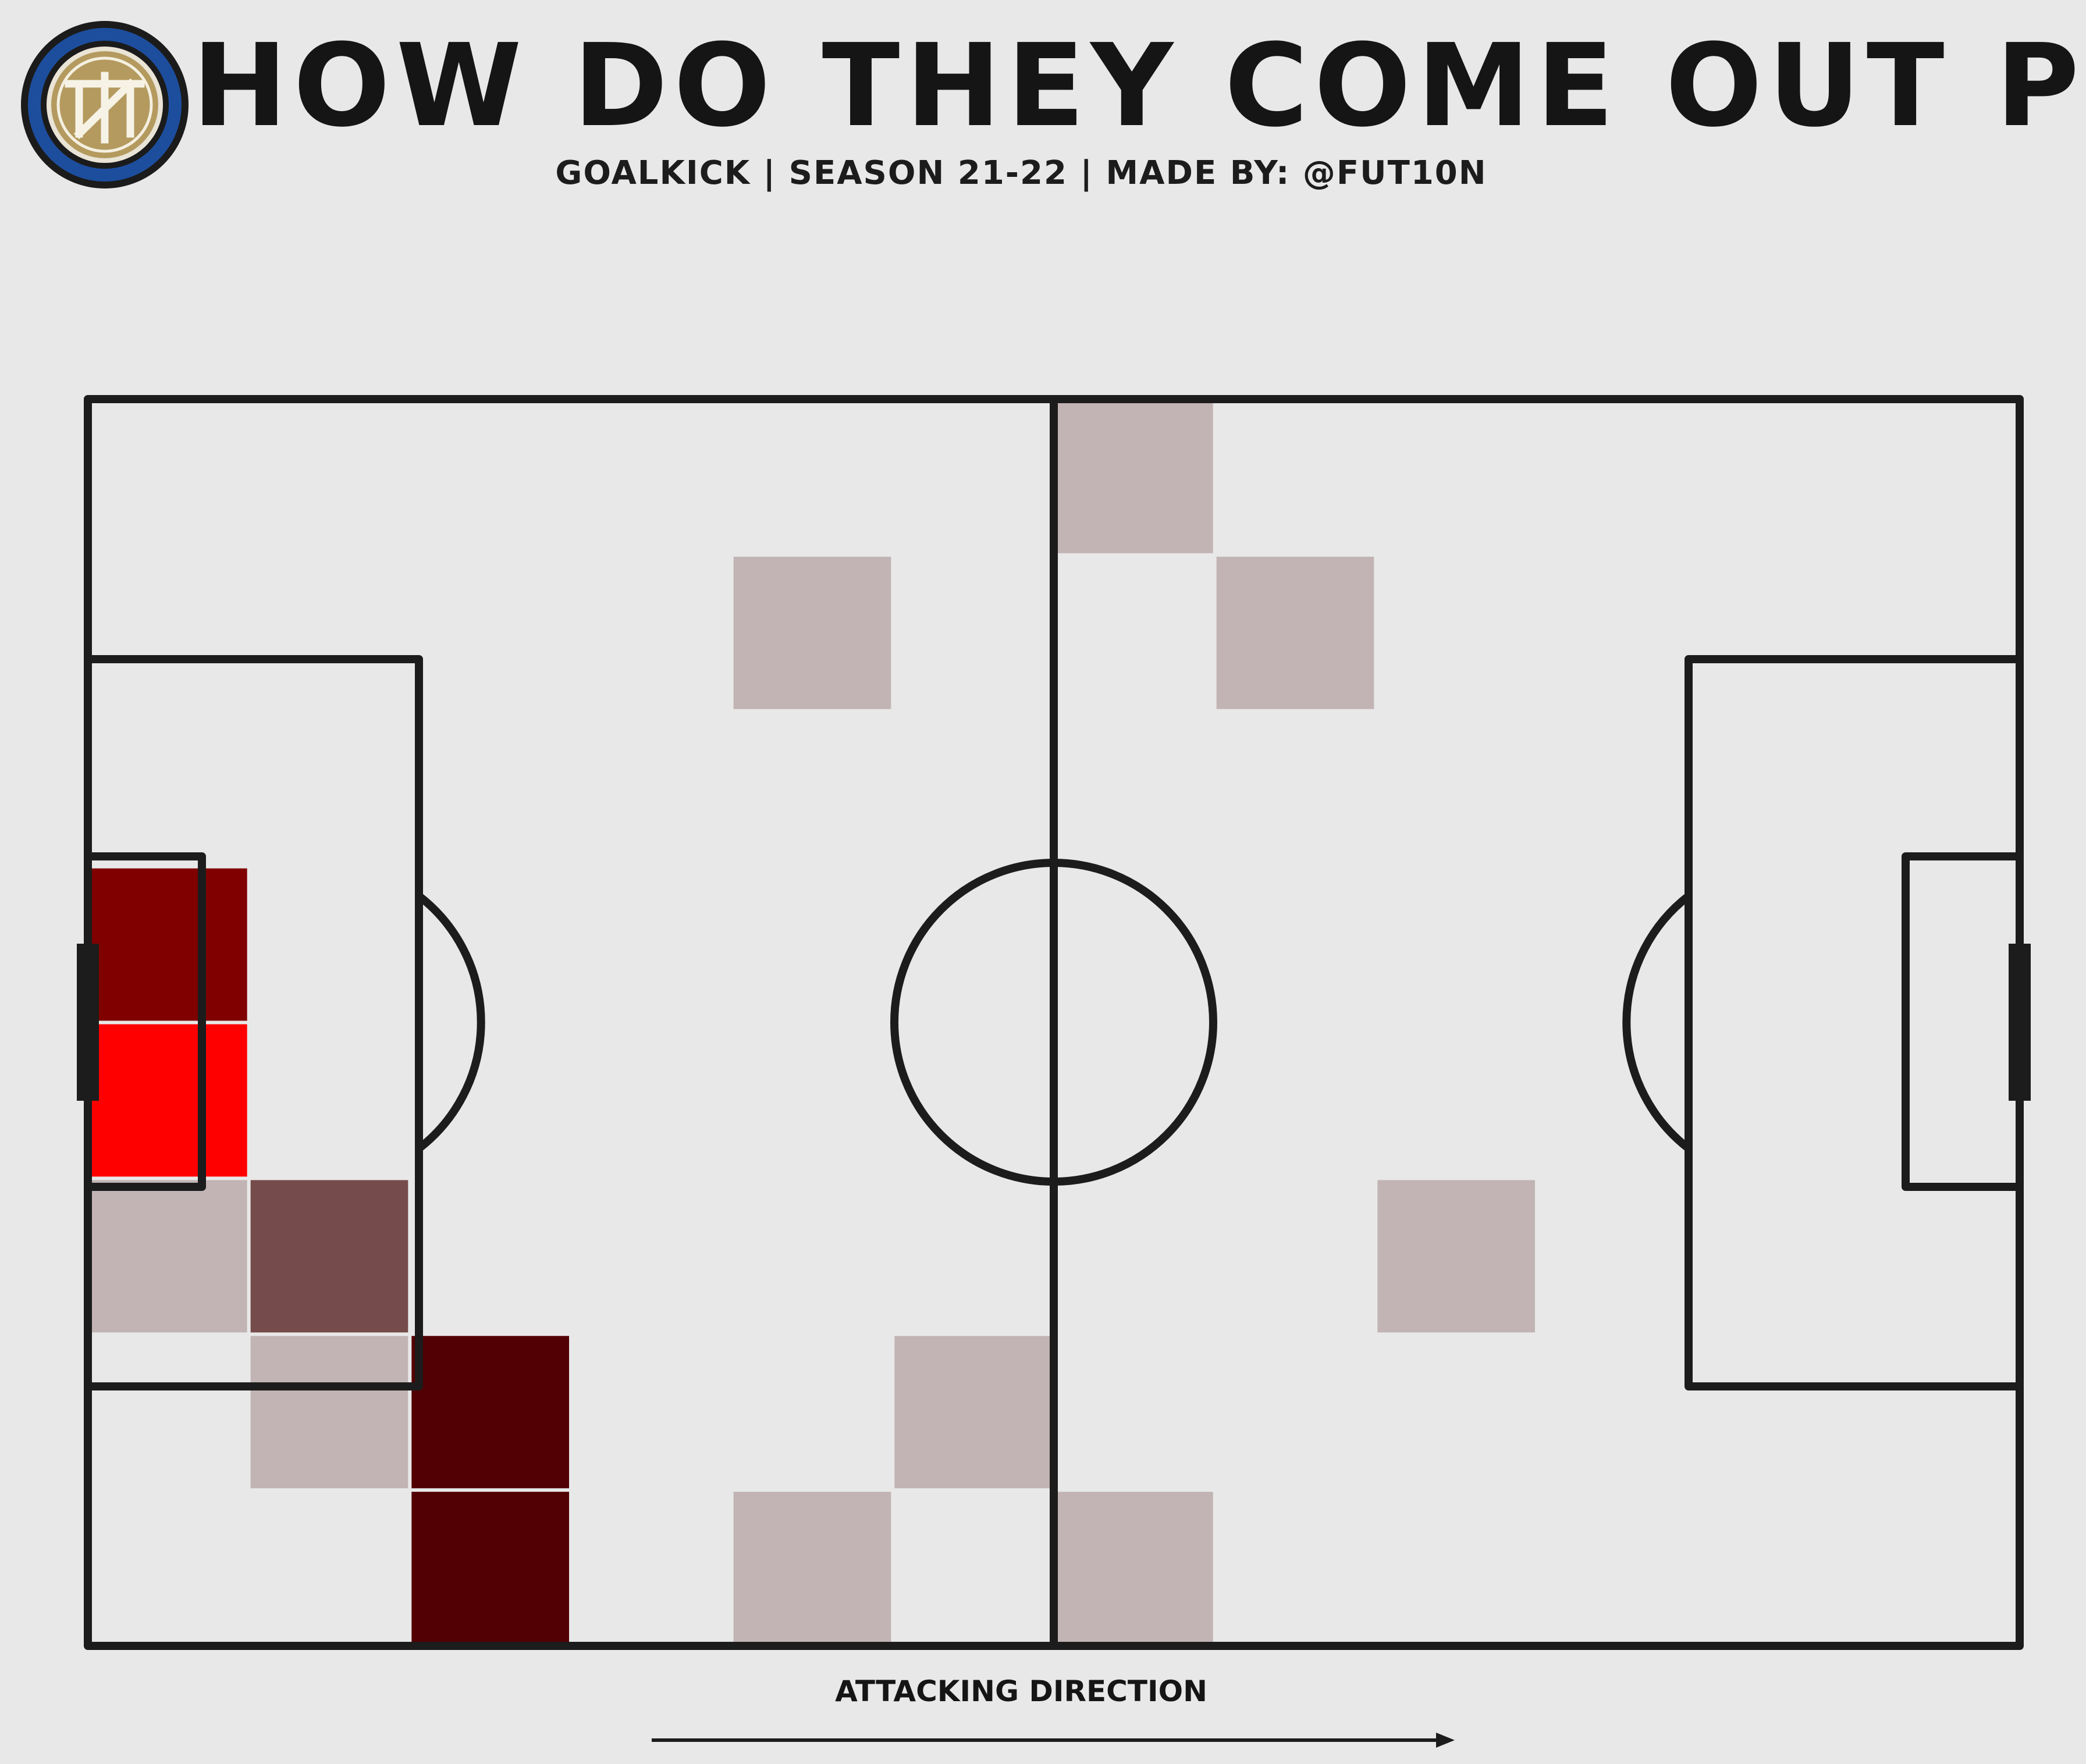  Describe the element at coordinates (88, 1022) in the screenshot. I see `left-goal` at that location.